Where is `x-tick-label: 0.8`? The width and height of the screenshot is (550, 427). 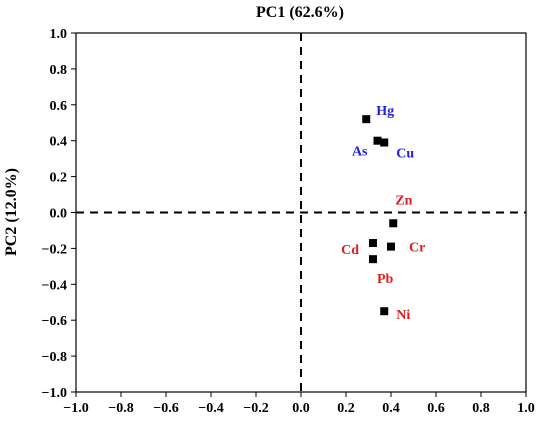
x-tick-label: 0.8 is located at coordinates (481, 408).